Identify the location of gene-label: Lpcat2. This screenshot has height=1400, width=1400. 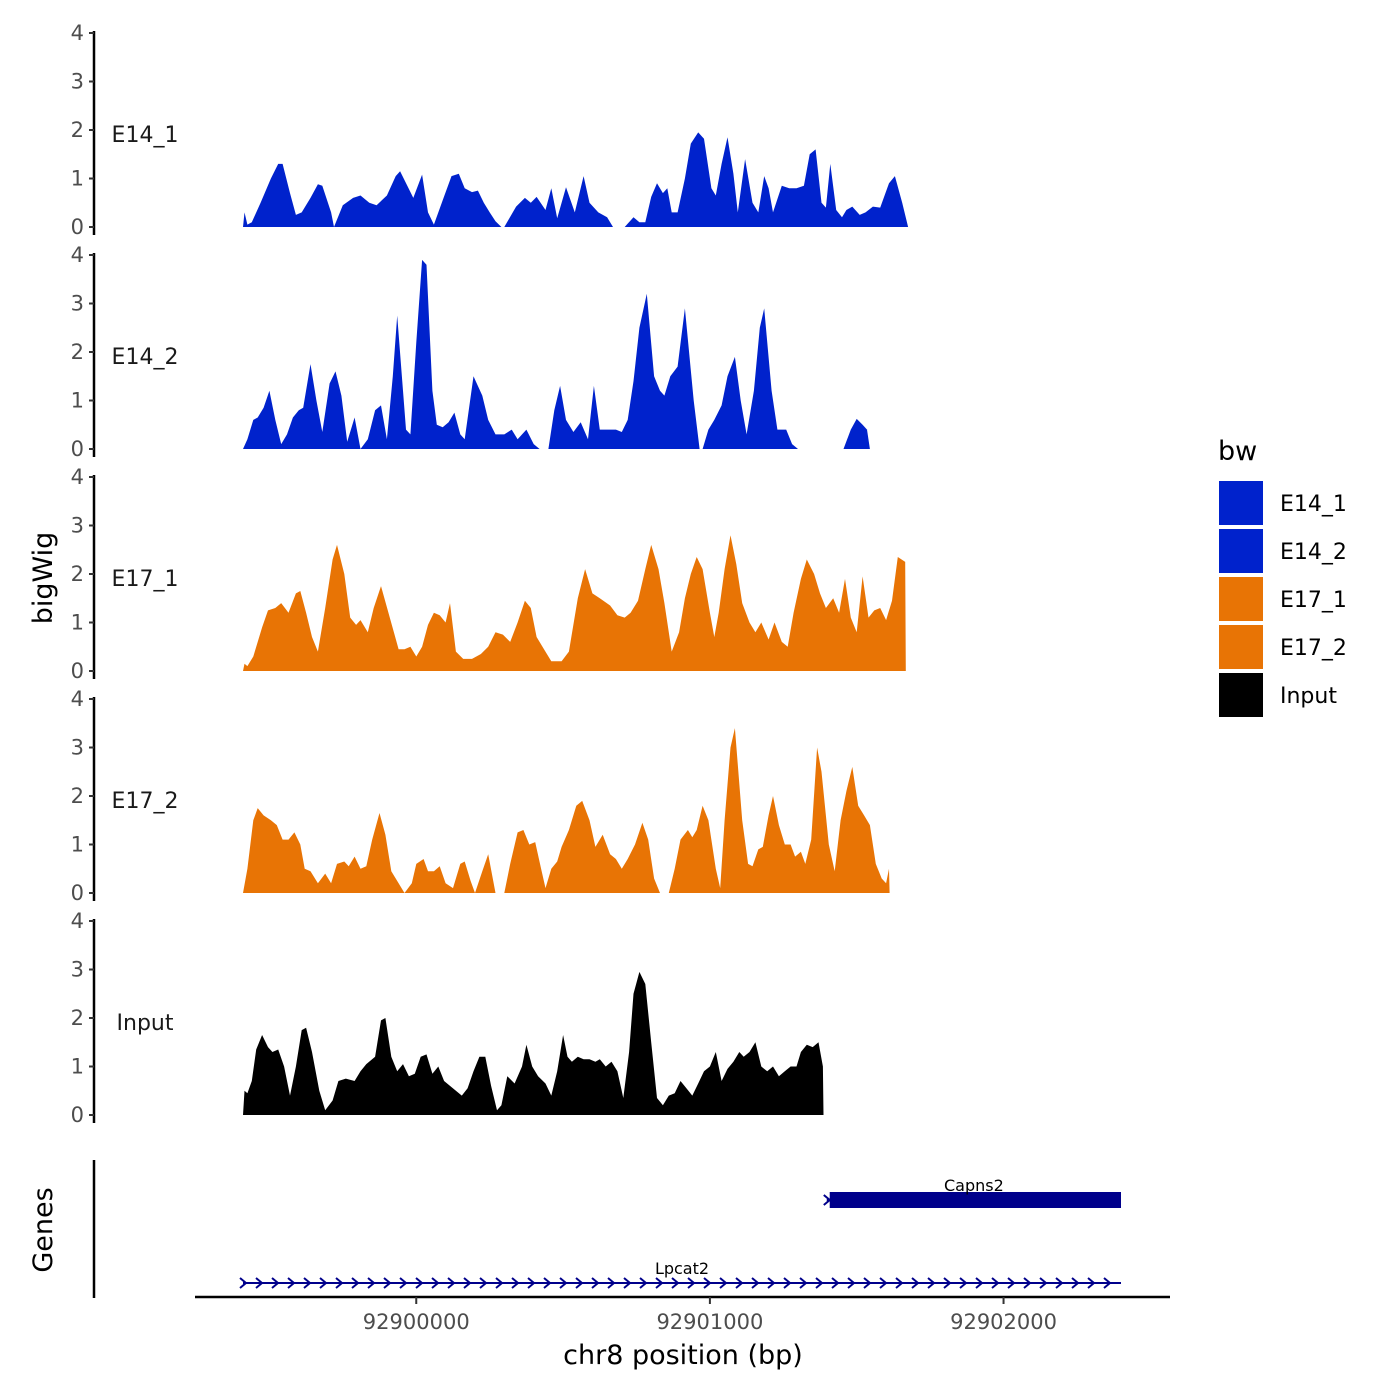
(682, 1268).